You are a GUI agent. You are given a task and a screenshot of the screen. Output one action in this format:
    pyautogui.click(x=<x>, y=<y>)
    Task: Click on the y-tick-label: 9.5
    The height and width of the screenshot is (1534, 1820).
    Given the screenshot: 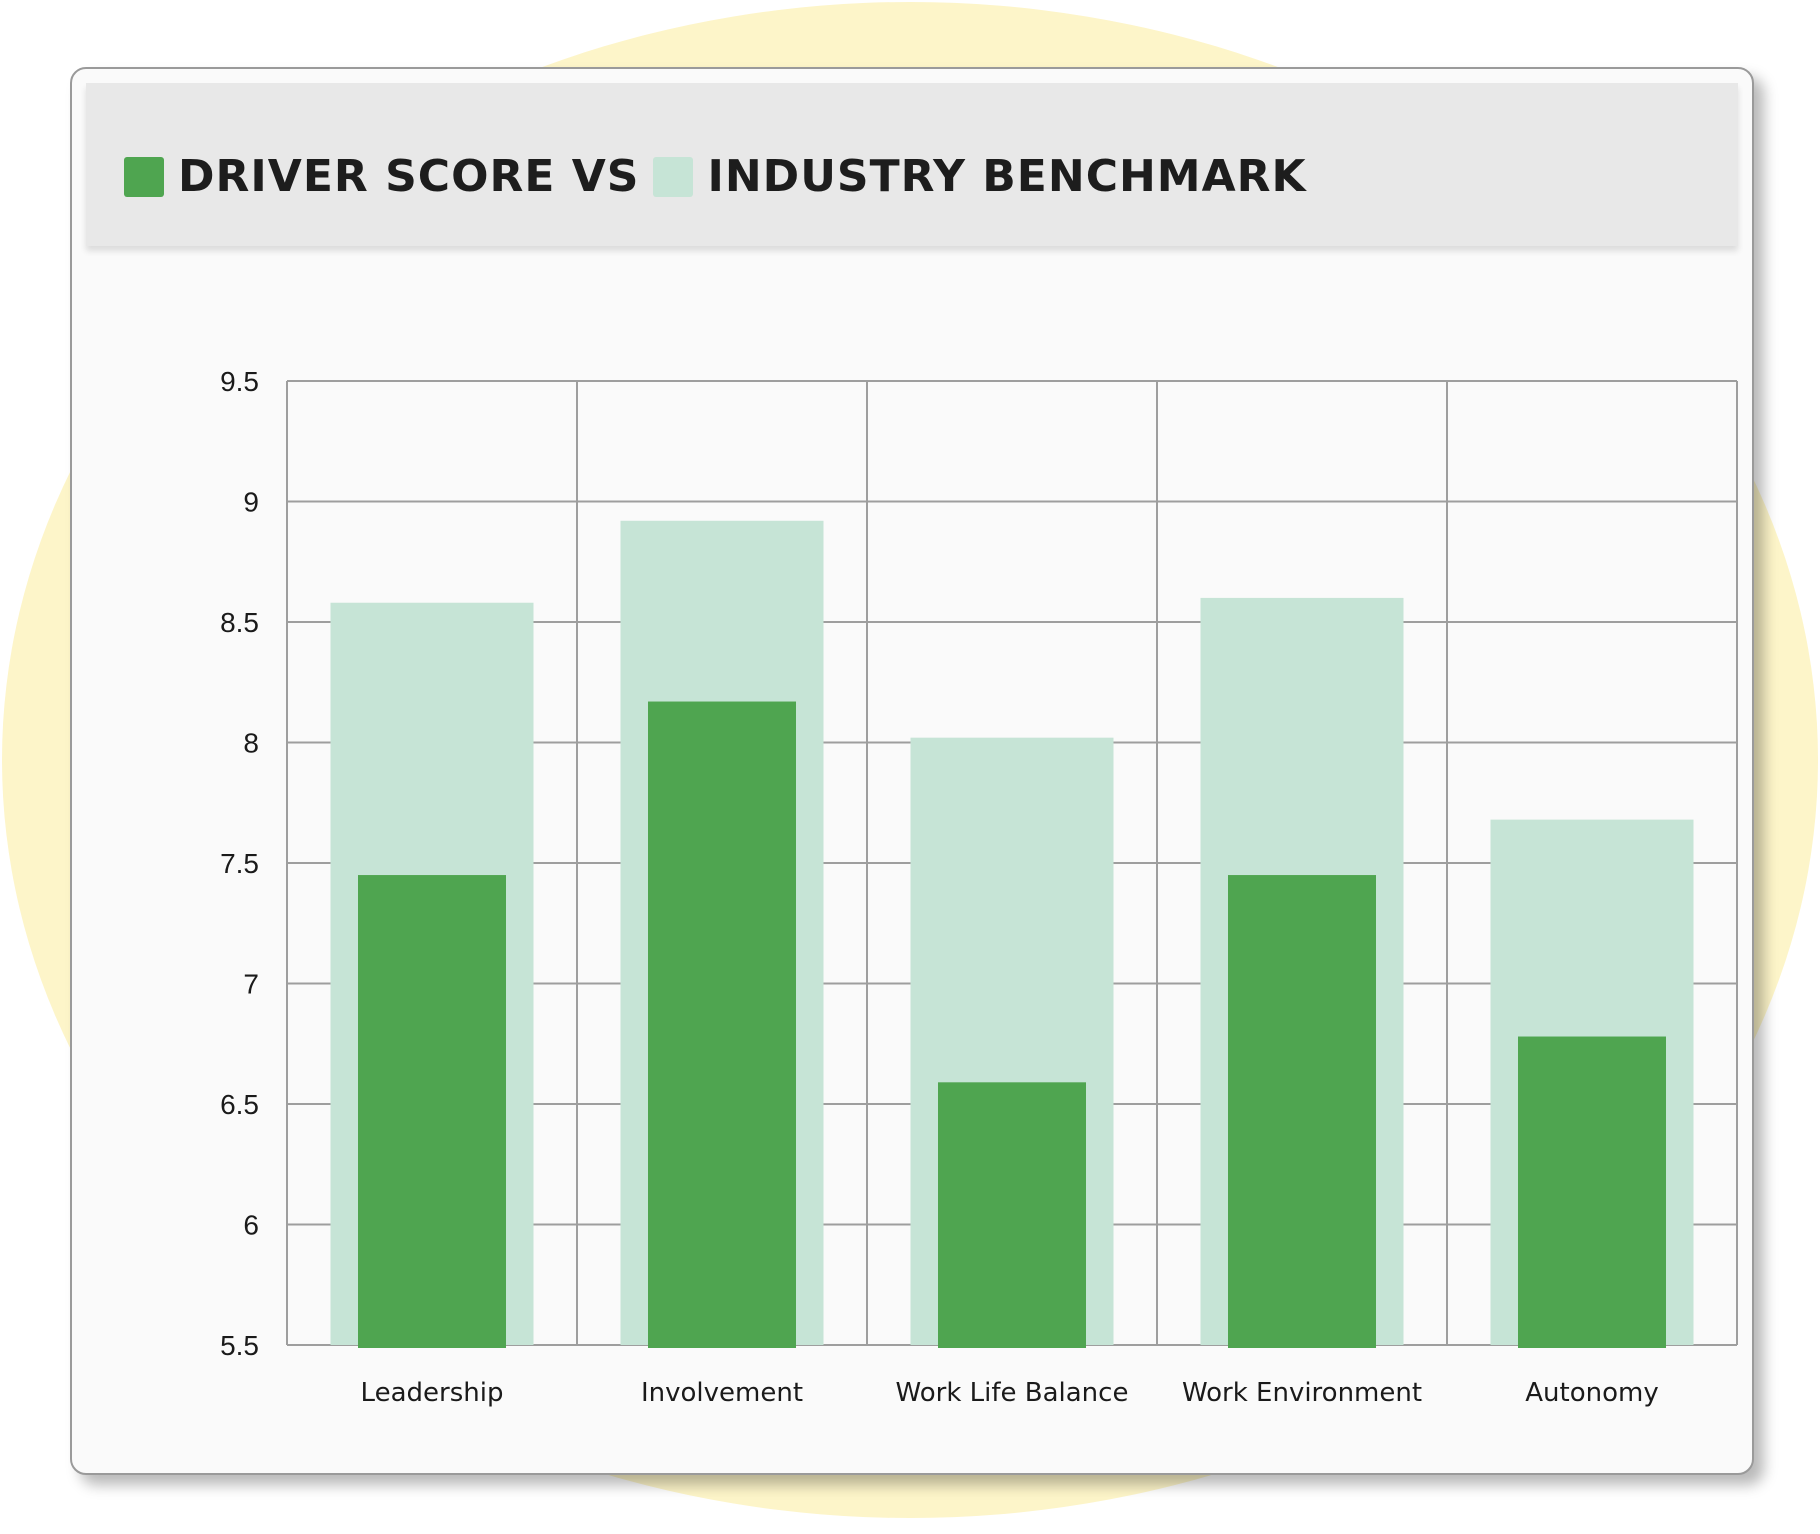 What is the action you would take?
    pyautogui.click(x=239, y=381)
    